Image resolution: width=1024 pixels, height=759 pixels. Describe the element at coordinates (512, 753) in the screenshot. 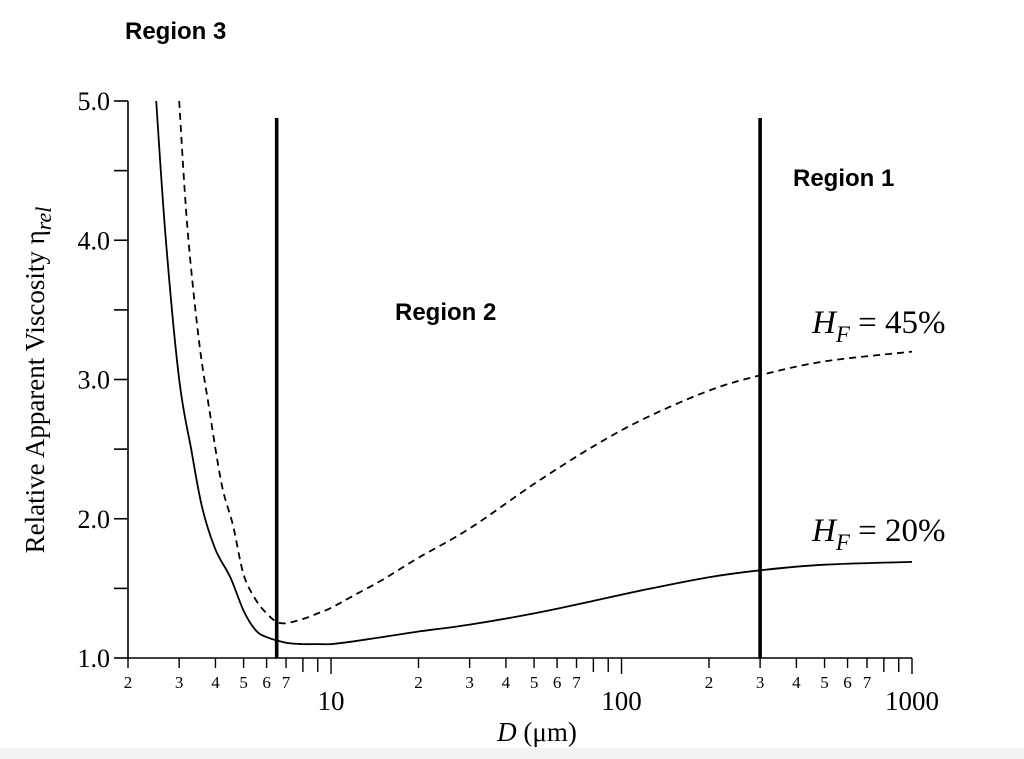

I see `bottom-band` at that location.